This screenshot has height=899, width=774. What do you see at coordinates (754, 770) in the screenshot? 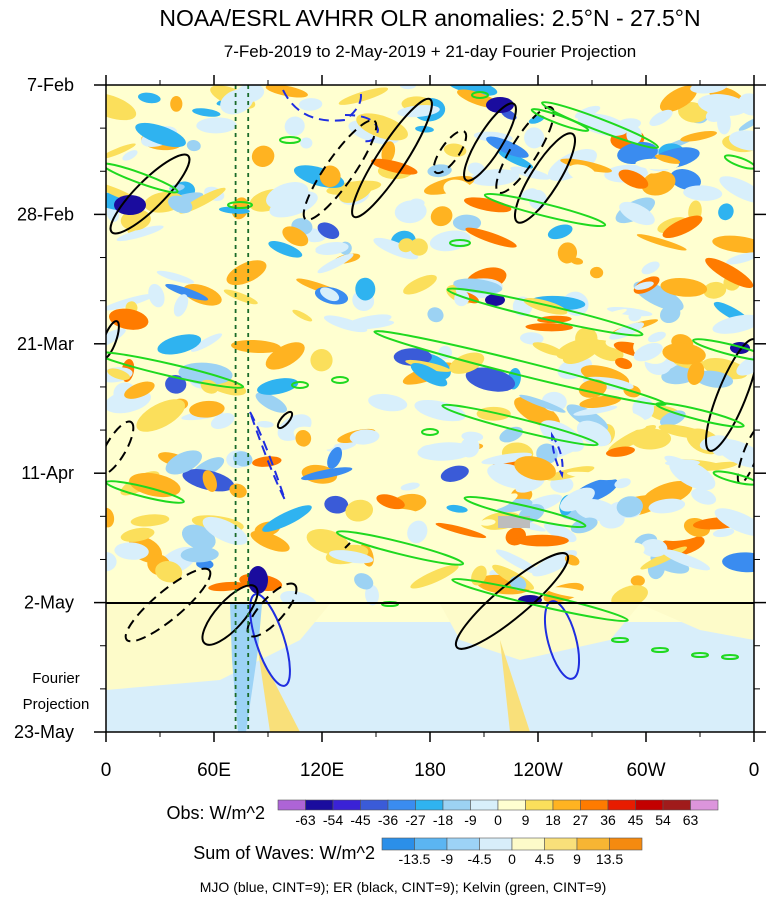
I see `x-tick-label: 0` at bounding box center [754, 770].